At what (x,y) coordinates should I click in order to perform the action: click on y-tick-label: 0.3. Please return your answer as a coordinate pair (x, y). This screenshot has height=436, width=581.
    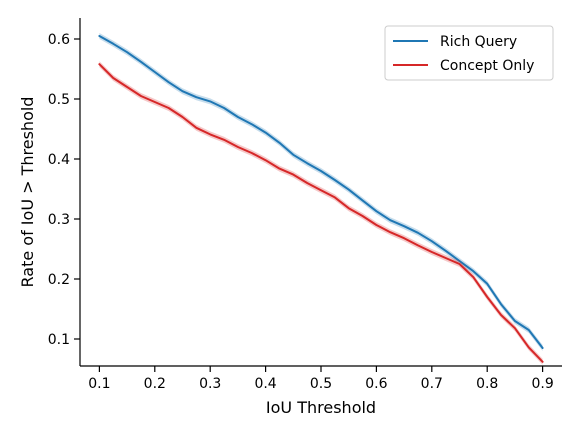
    Looking at the image, I should click on (59, 220).